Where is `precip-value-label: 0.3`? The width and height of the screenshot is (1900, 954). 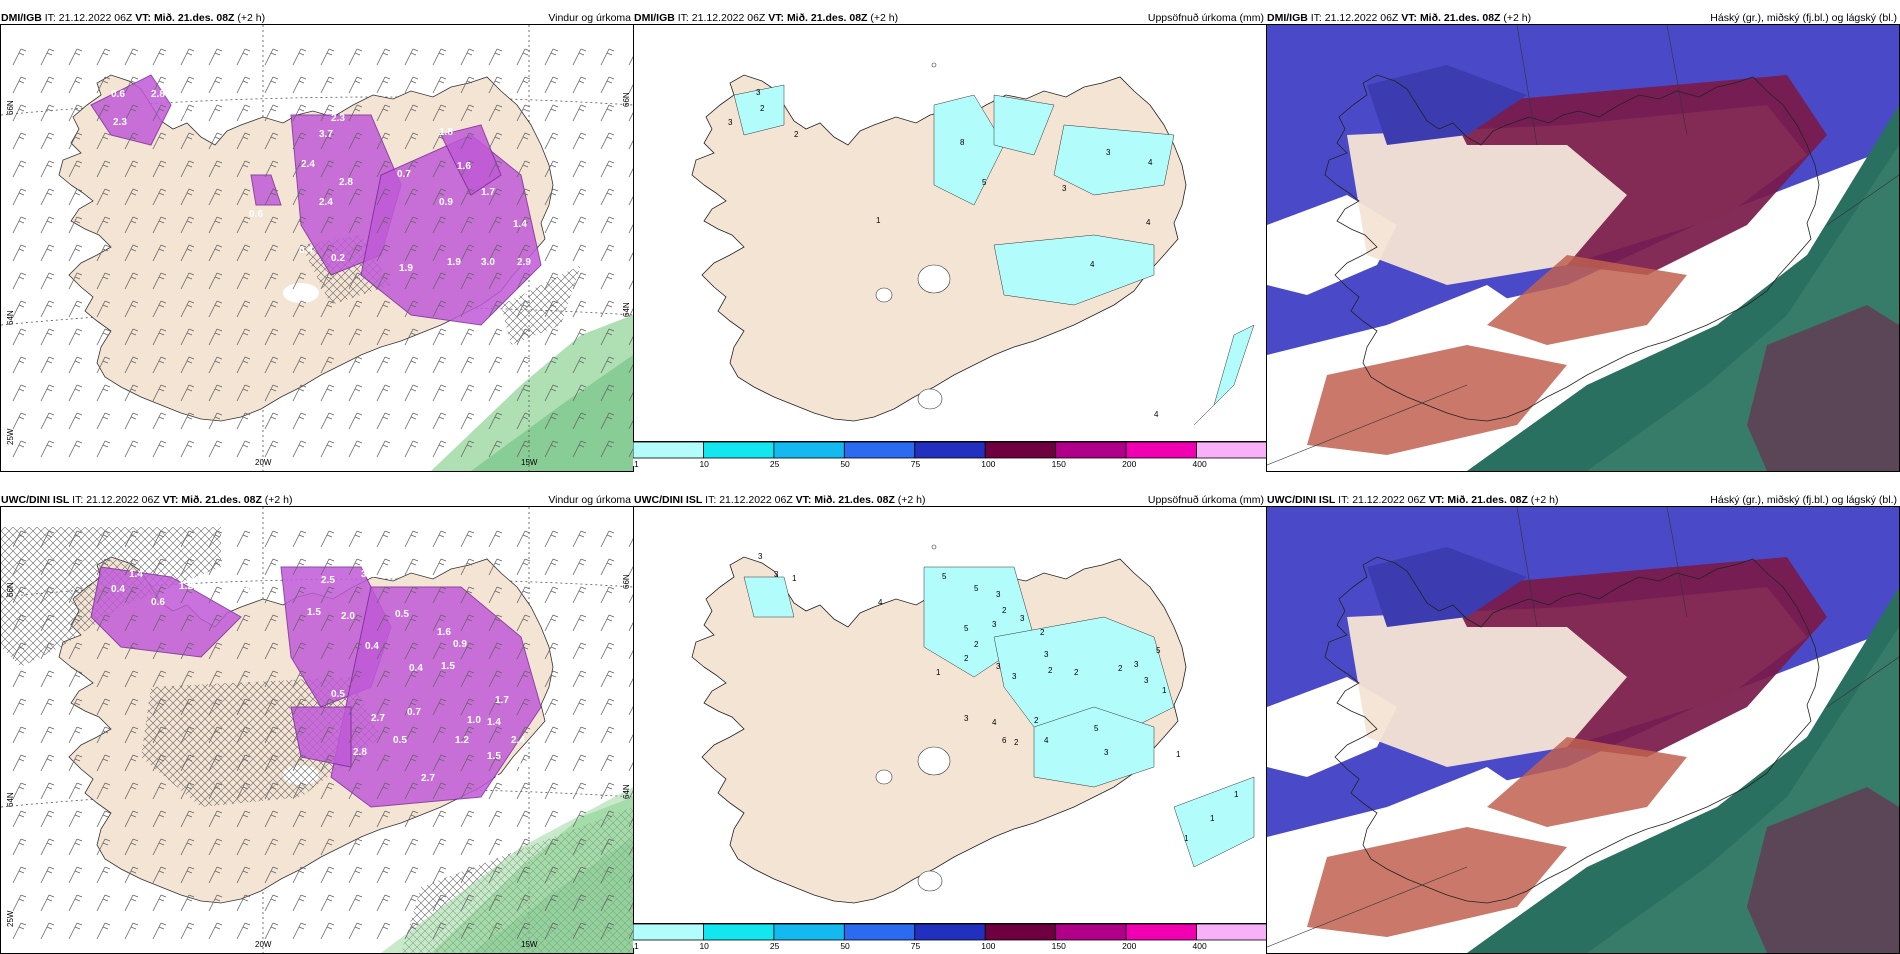 precip-value-label: 0.3 is located at coordinates (556, 804).